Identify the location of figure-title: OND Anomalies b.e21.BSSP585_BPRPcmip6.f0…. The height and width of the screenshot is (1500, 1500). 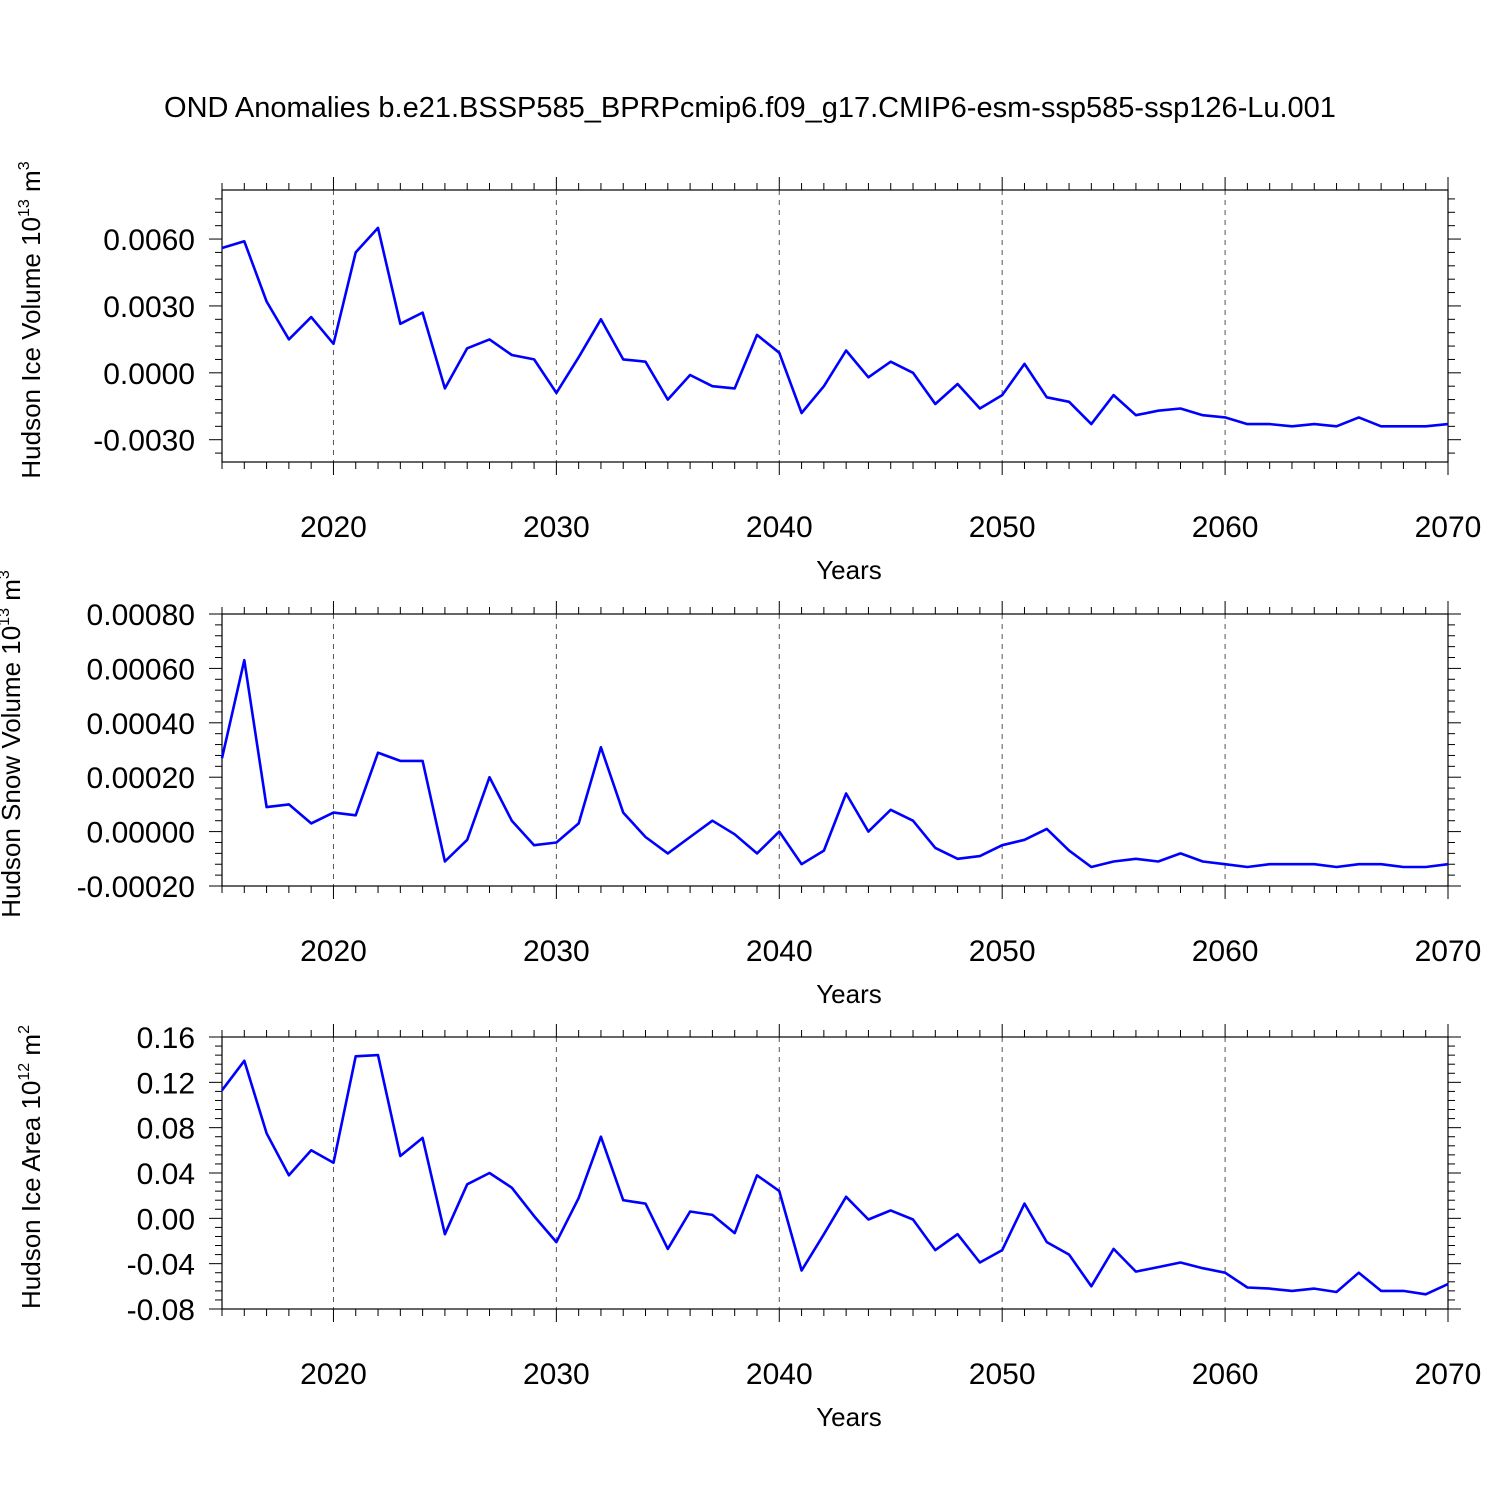
(750, 108).